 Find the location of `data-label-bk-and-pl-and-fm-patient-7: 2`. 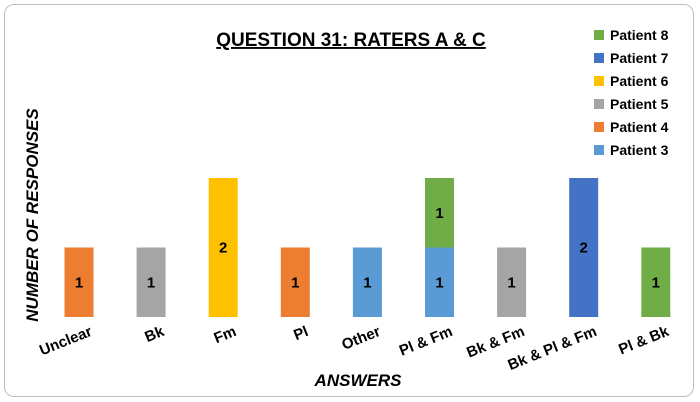

data-label-bk-and-pl-and-fm-patient-7: 2 is located at coordinates (584, 248).